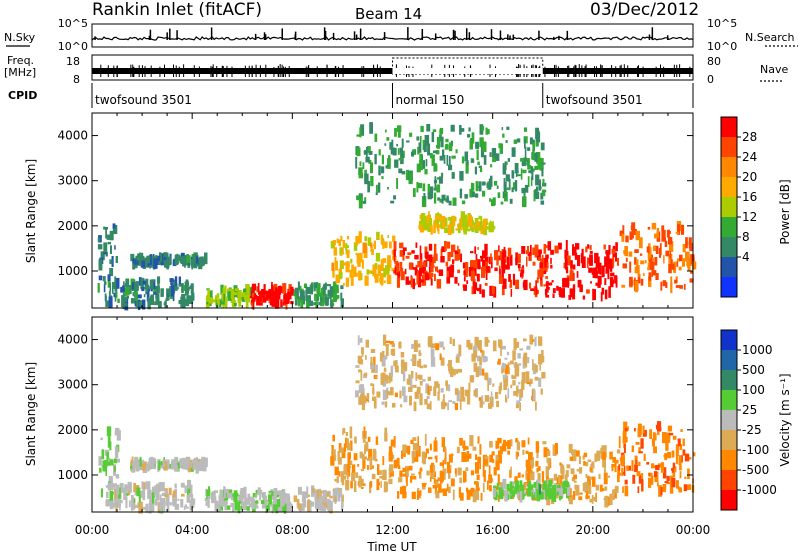 The image size is (800, 554). Describe the element at coordinates (722, 46) in the screenshot. I see `noise-tick-bottom-right: 10^0` at that location.